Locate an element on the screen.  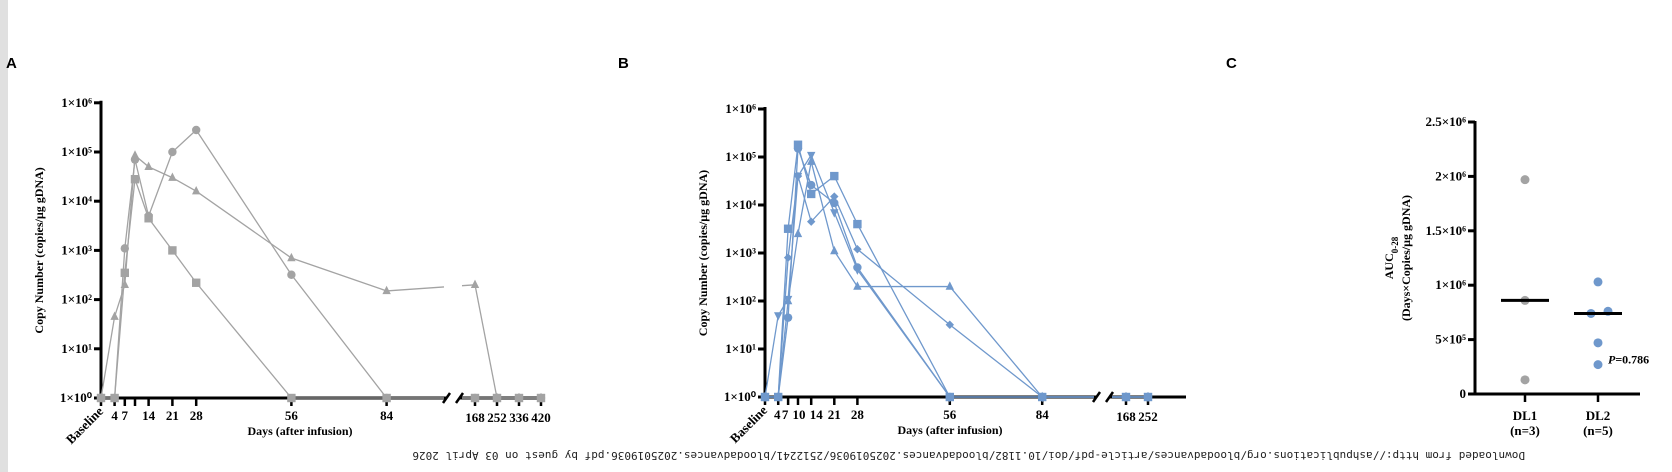
y-tick-label: 2.5×10⁶ is located at coordinates (1445, 121).